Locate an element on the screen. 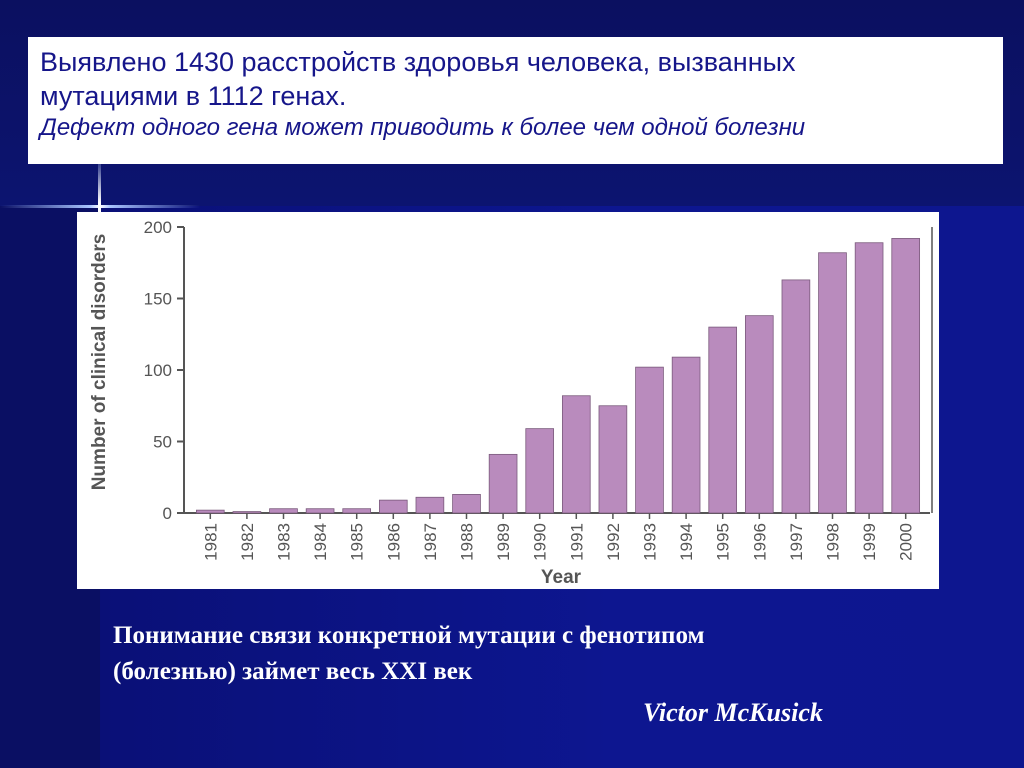 This screenshot has height=768, width=1024. y-tick-label: 150 is located at coordinates (158, 299).